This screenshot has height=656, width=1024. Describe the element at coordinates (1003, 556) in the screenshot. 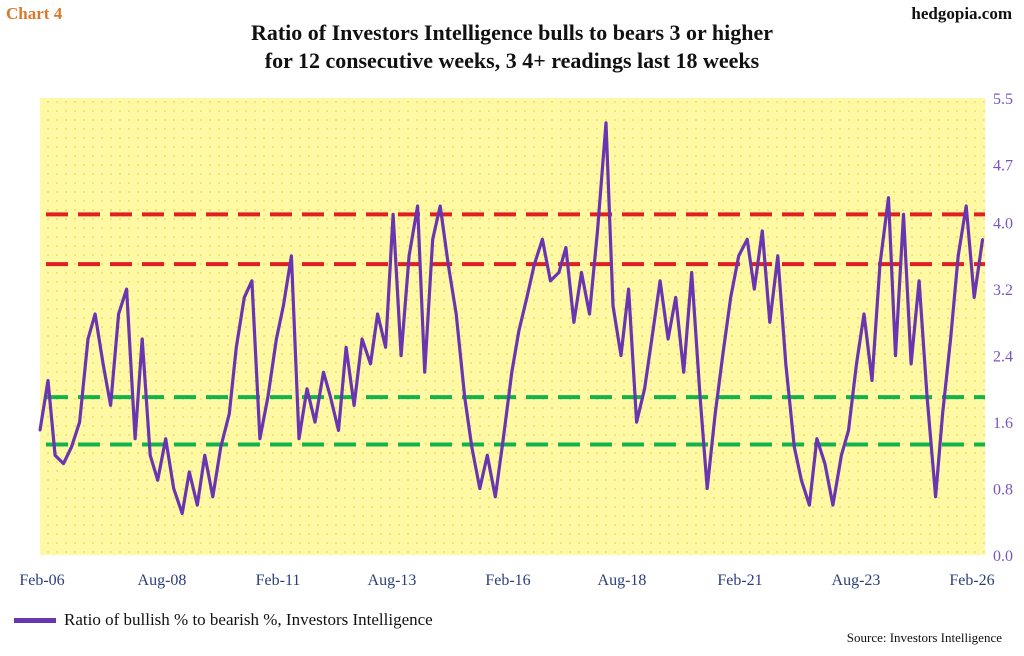

I see `y-tick-label: 0.0` at that location.